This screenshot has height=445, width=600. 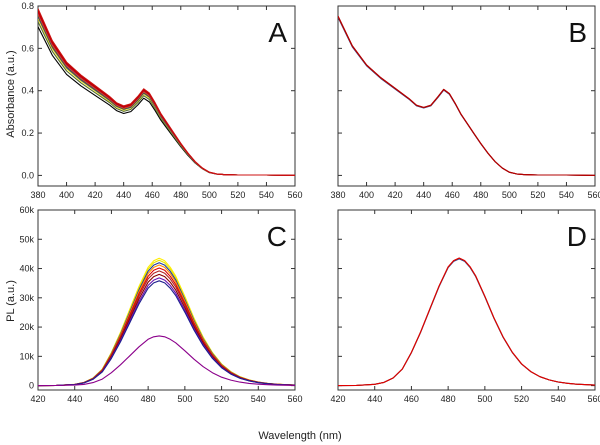 I want to click on series-line-s4, so click(x=166, y=325).